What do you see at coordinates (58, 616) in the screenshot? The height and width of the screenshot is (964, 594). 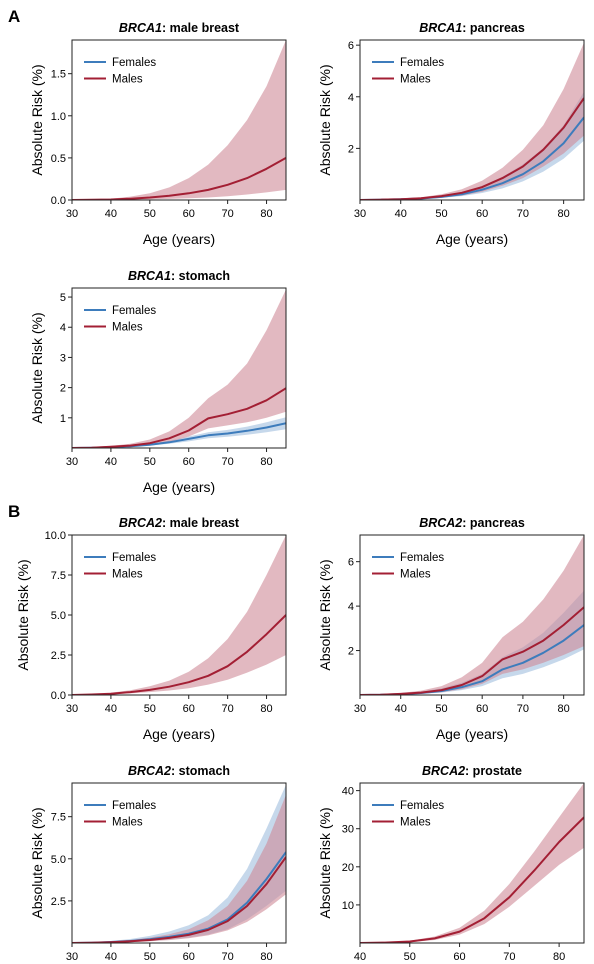 I see `y-tick-label: 5.0` at bounding box center [58, 616].